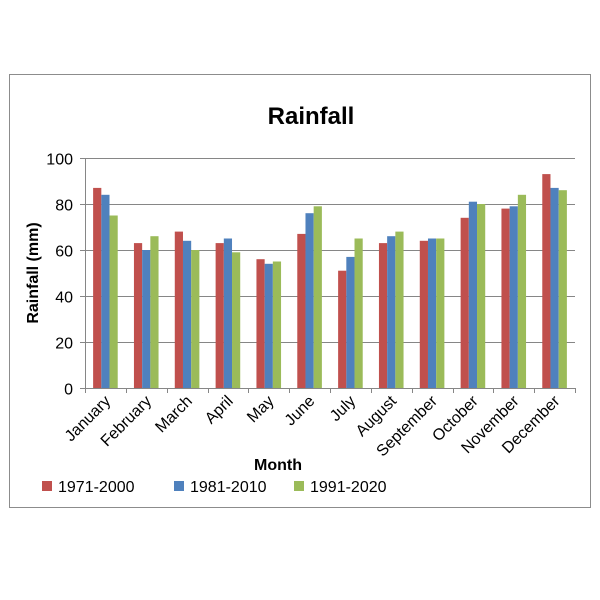 The image size is (600, 600). I want to click on bar-1981-2010-September, so click(432, 313).